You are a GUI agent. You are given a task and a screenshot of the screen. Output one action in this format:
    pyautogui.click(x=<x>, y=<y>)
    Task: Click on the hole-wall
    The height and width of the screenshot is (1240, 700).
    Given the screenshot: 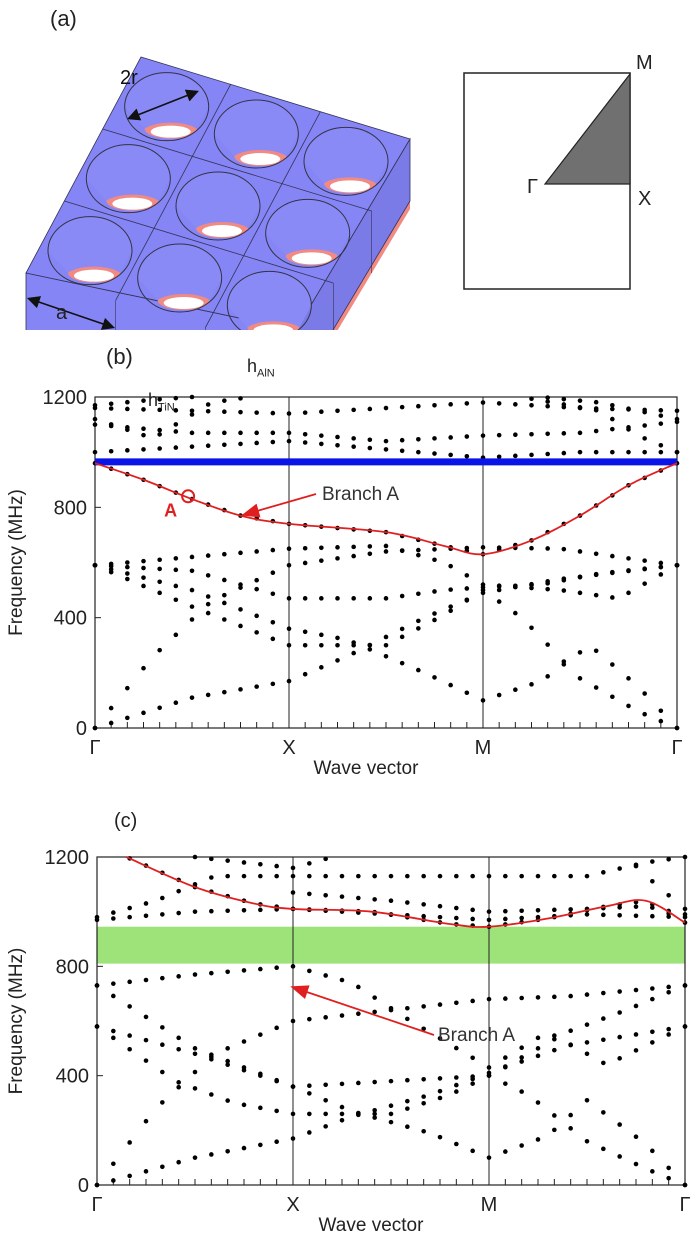 What is the action you would take?
    pyautogui.click(x=128, y=172)
    